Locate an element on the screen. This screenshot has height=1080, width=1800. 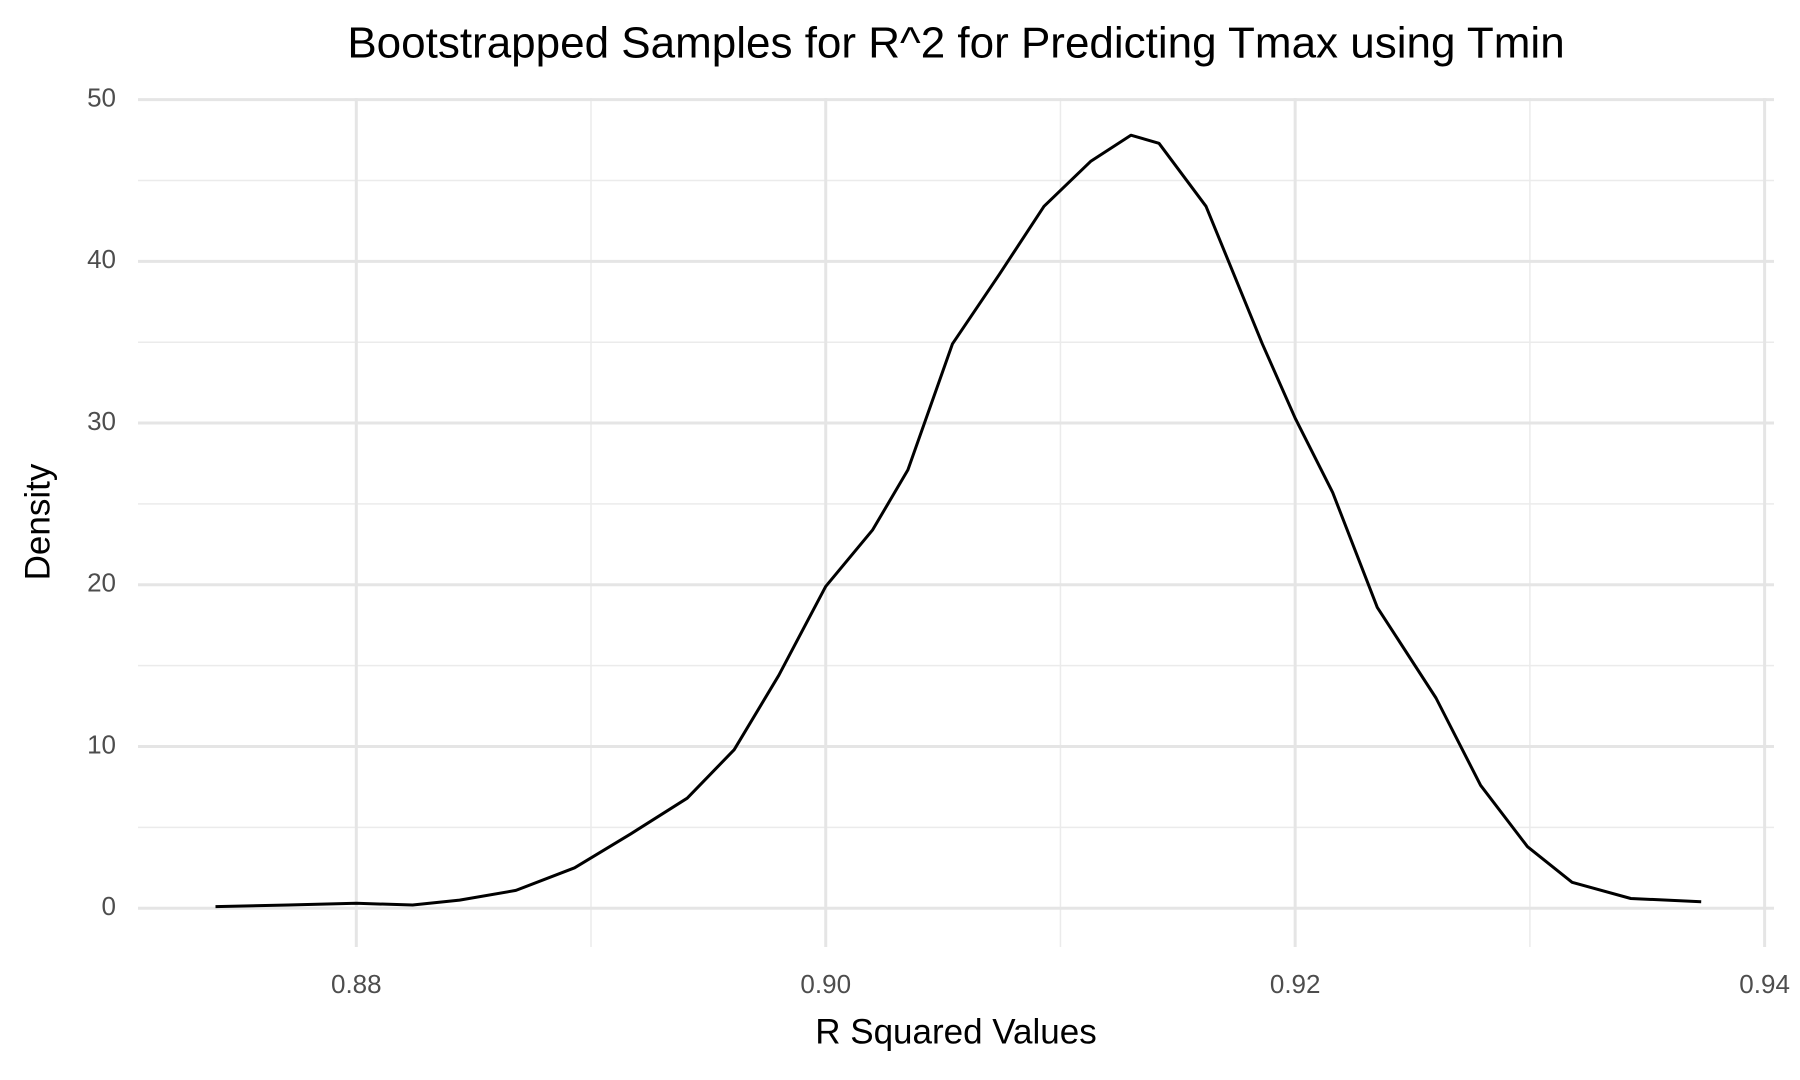
y-tick-label: 50 is located at coordinates (101, 97).